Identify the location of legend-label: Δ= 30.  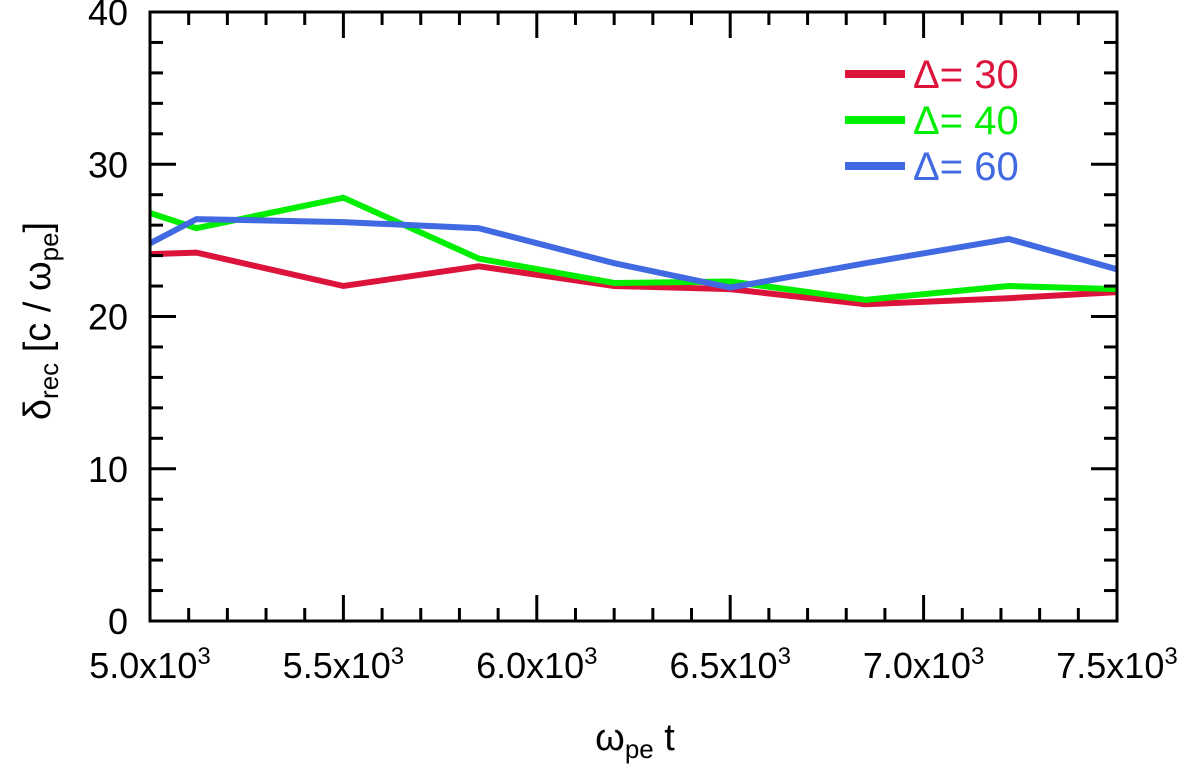
(966, 75).